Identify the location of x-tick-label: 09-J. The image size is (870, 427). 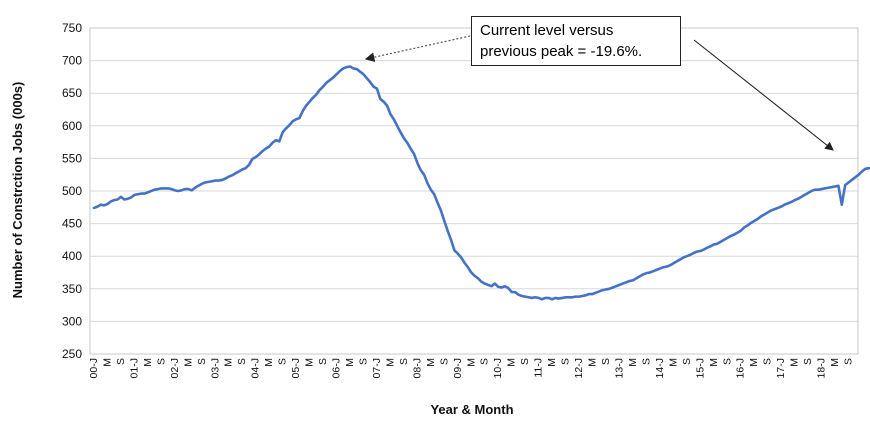
(458, 368).